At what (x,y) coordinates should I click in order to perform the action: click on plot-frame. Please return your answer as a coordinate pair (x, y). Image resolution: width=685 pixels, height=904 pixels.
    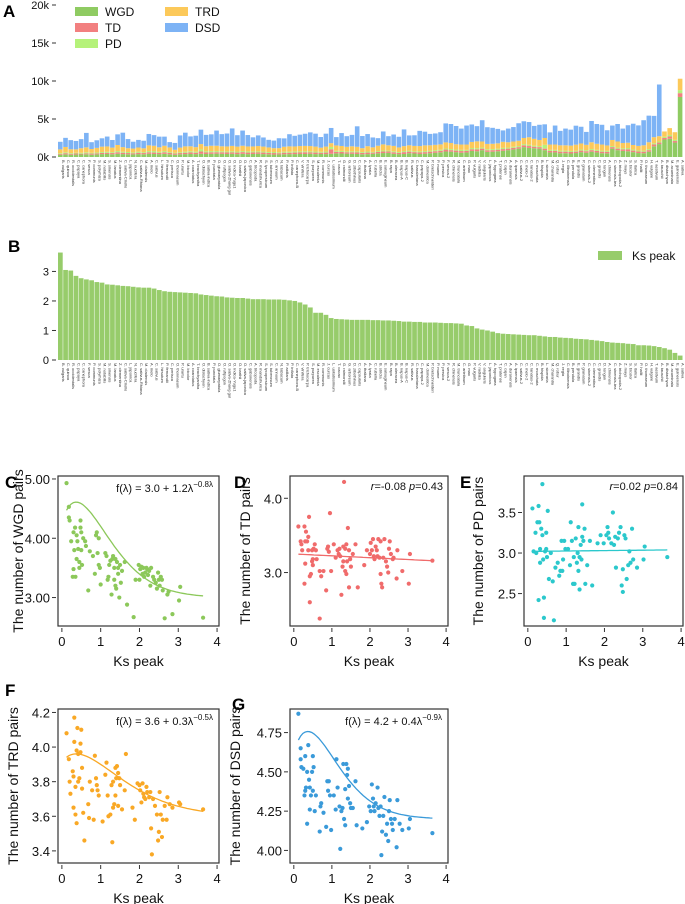
    Looking at the image, I should click on (138, 786).